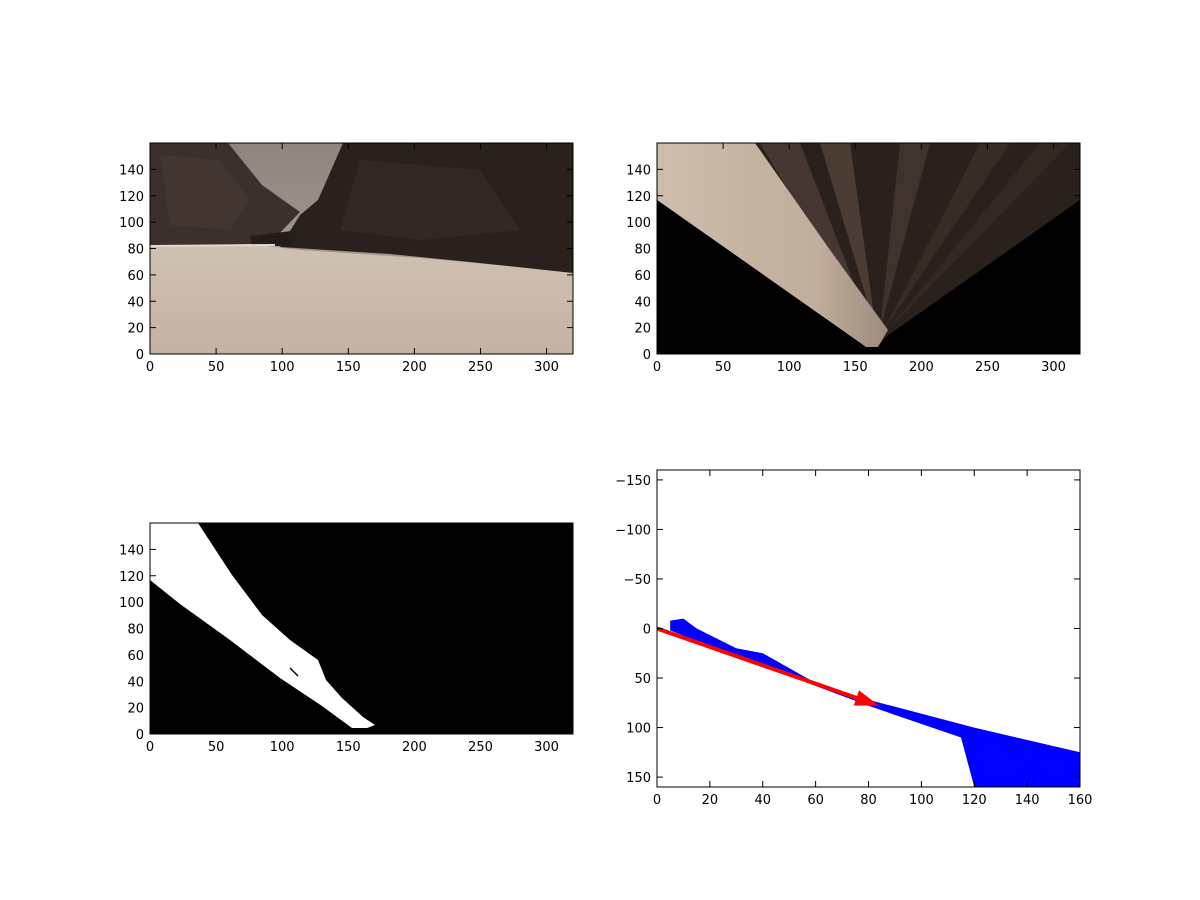 The width and height of the screenshot is (1200, 900). What do you see at coordinates (710, 800) in the screenshot?
I see `x-tick-label: 20` at bounding box center [710, 800].